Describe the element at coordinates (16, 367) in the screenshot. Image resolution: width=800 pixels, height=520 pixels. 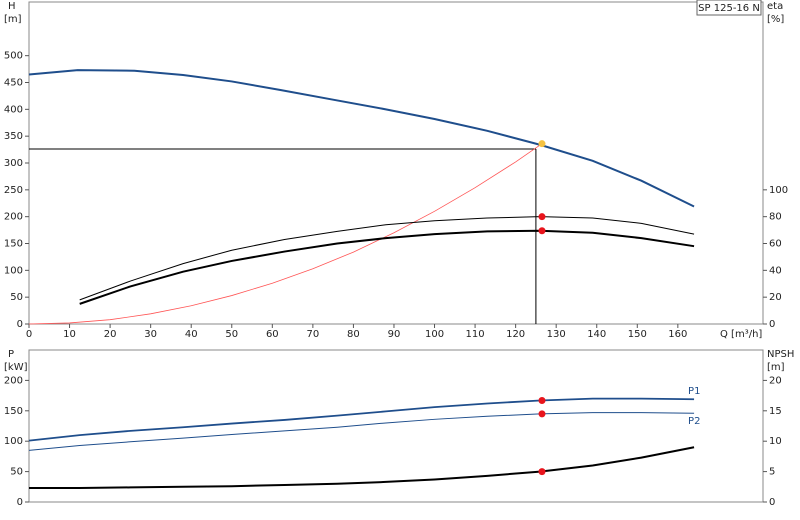
I see `y-axis-unit: [kW]` at that location.